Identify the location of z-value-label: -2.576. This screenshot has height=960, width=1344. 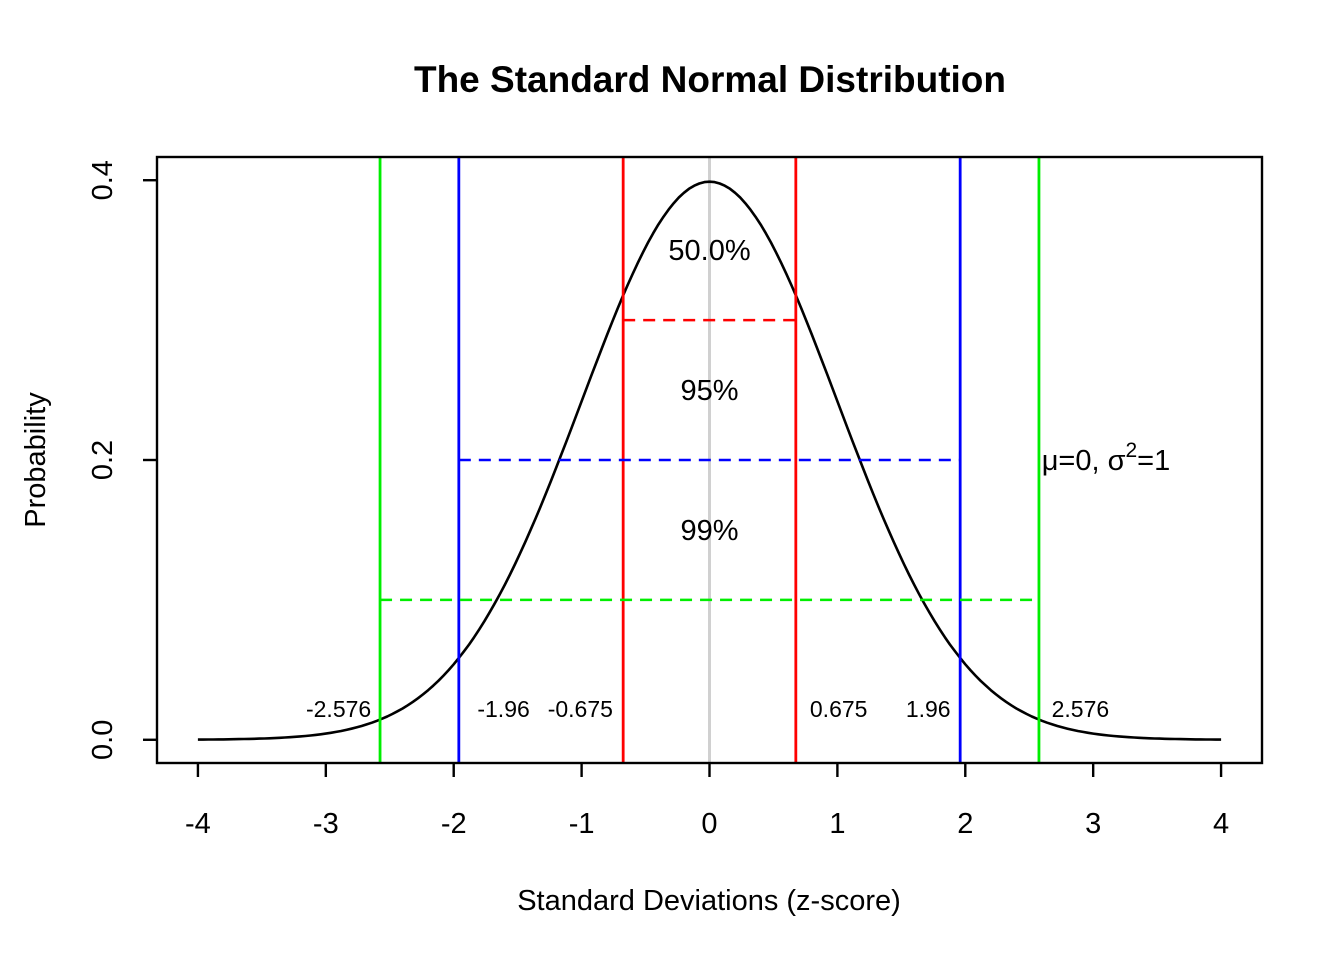
(338, 709).